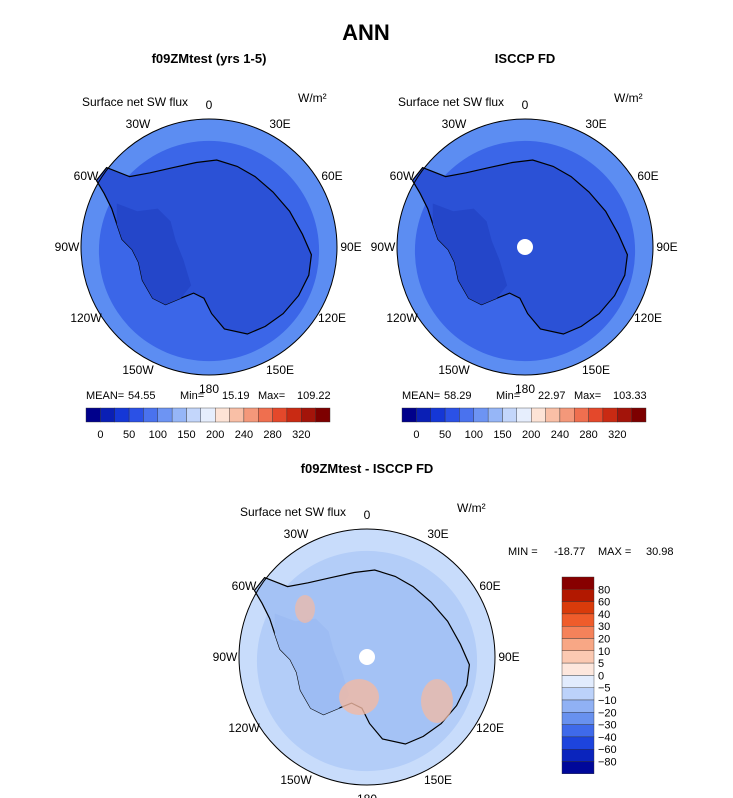 The height and width of the screenshot is (798, 733). I want to click on colorbar-tick-label: −30, so click(607, 726).